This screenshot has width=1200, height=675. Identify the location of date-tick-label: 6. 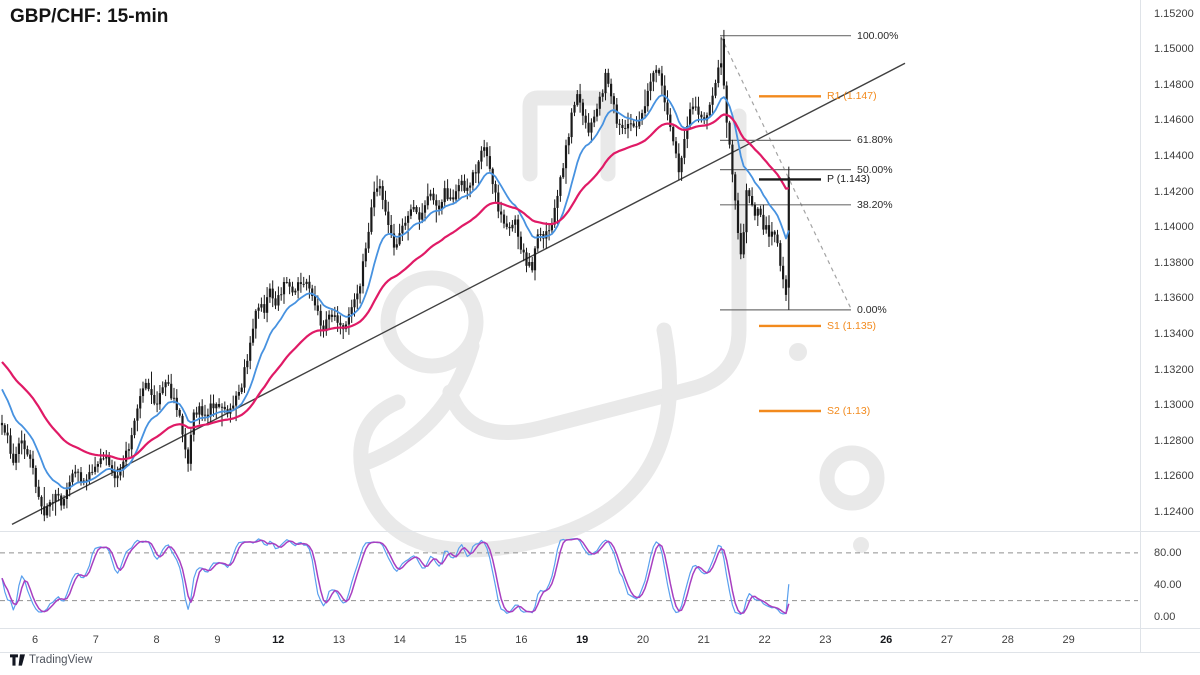
(35, 640).